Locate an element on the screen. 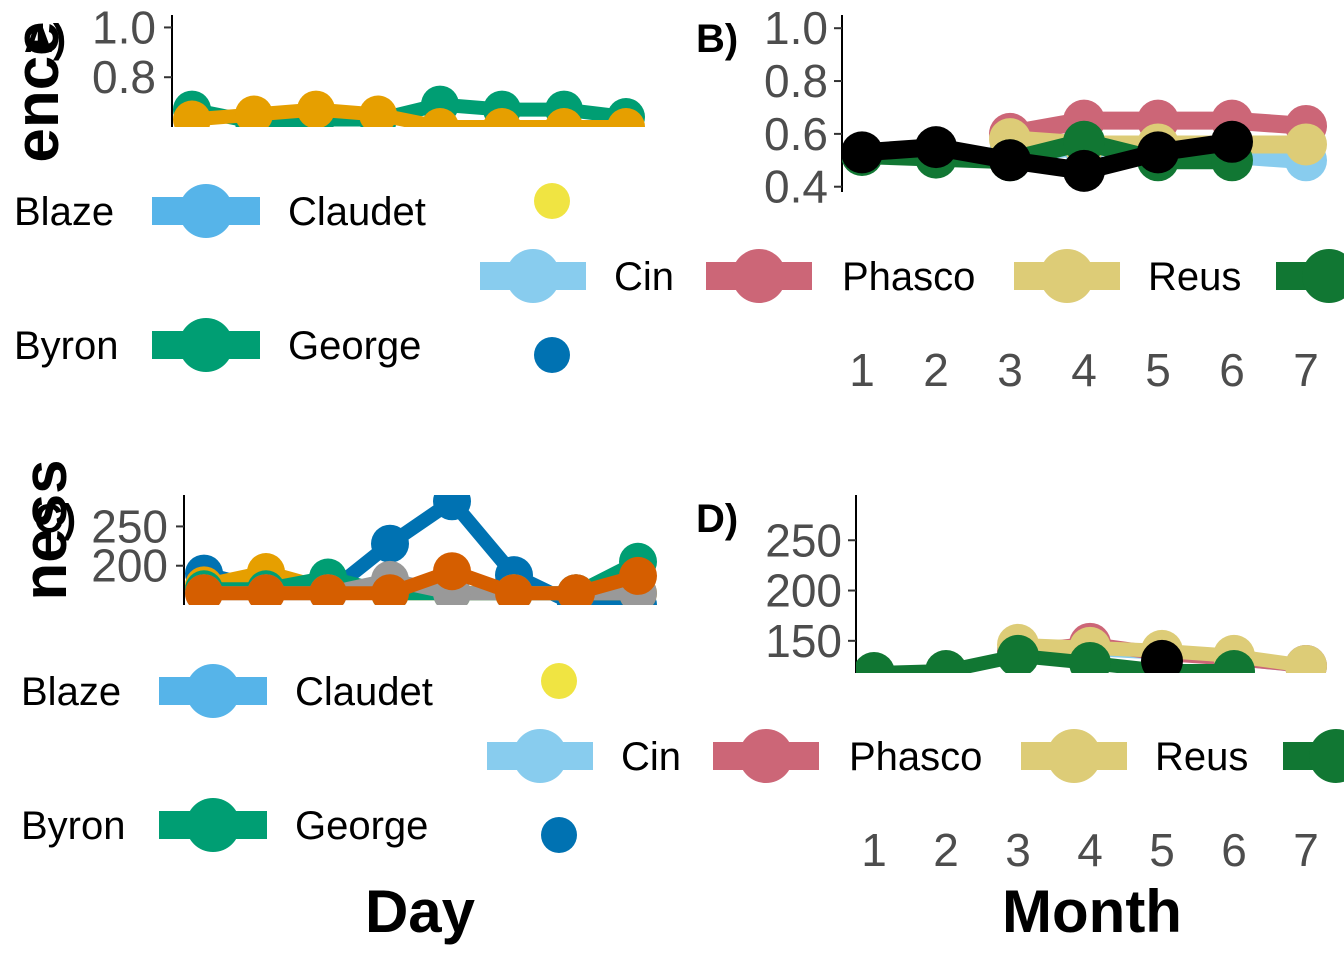 Image resolution: width=1344 pixels, height=960 pixels. y-tick-label: 250 is located at coordinates (129, 526).